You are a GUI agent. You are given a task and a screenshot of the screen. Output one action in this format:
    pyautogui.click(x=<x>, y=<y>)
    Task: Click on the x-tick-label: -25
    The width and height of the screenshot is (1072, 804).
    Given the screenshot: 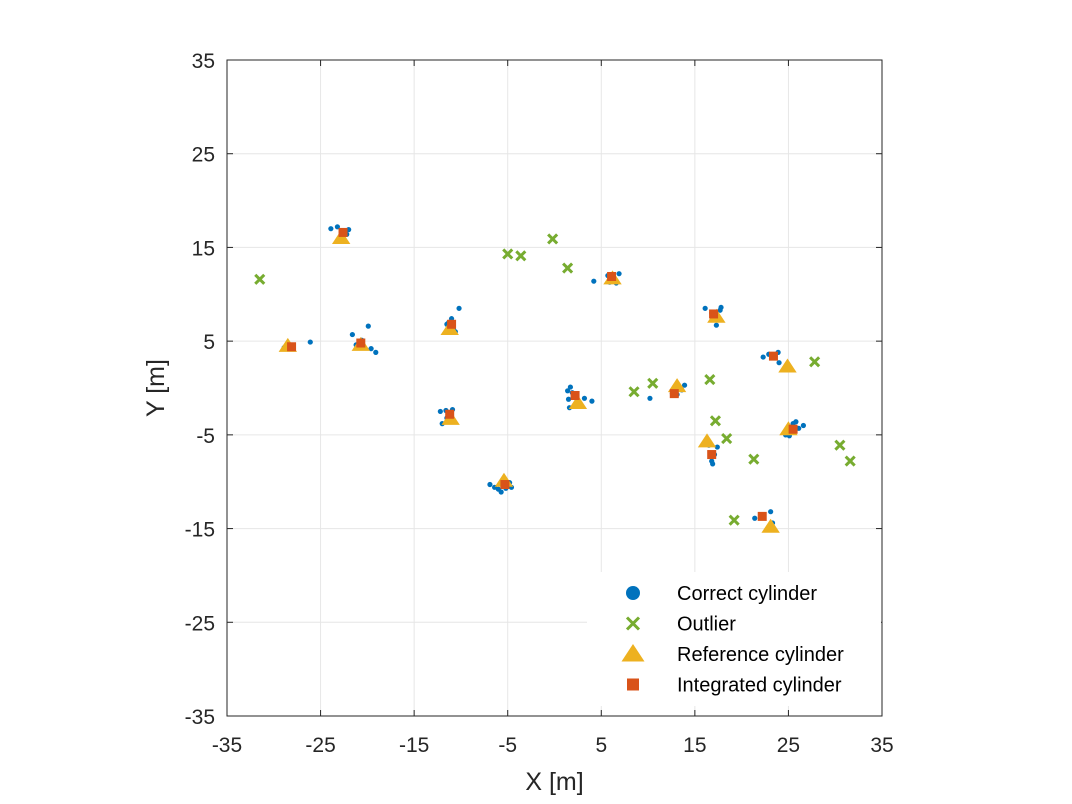 What is the action you would take?
    pyautogui.click(x=320, y=745)
    